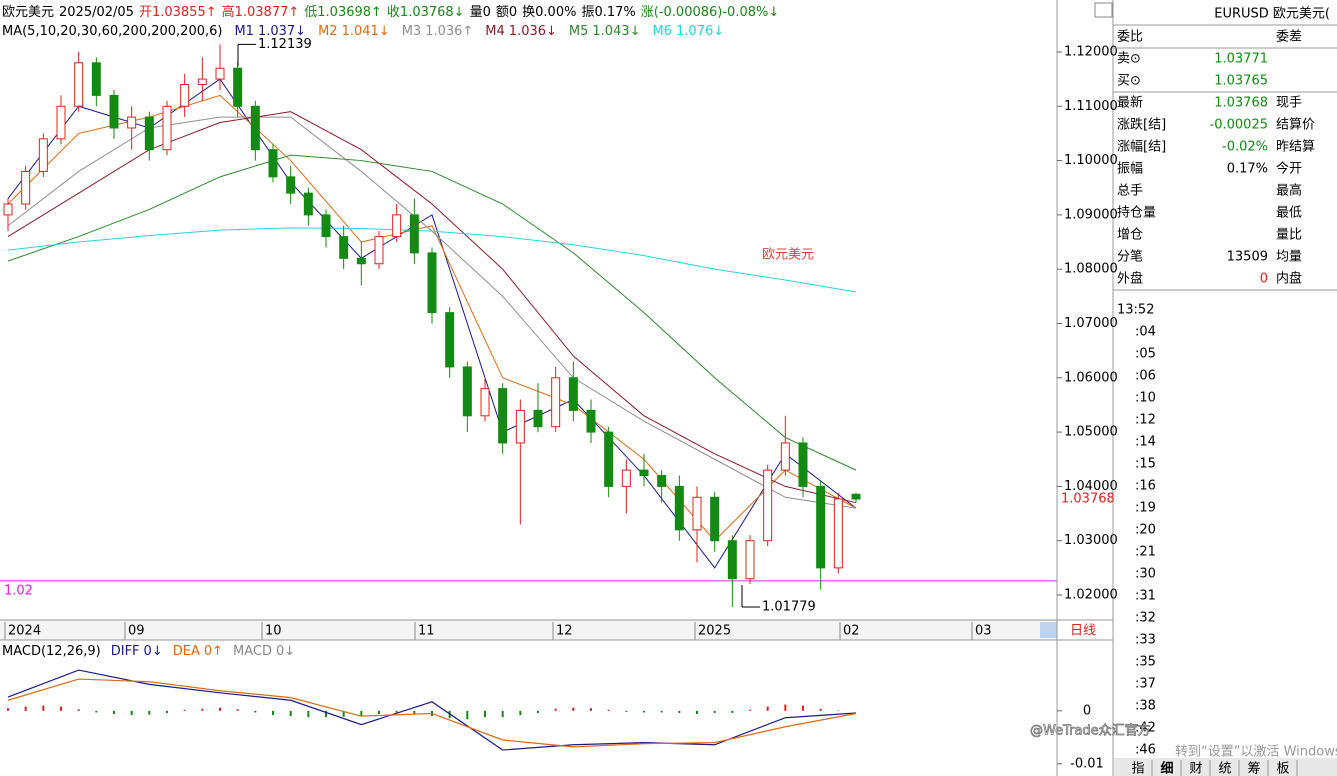 The width and height of the screenshot is (1337, 776). I want to click on ma-value: 1.036↓, so click(533, 31).